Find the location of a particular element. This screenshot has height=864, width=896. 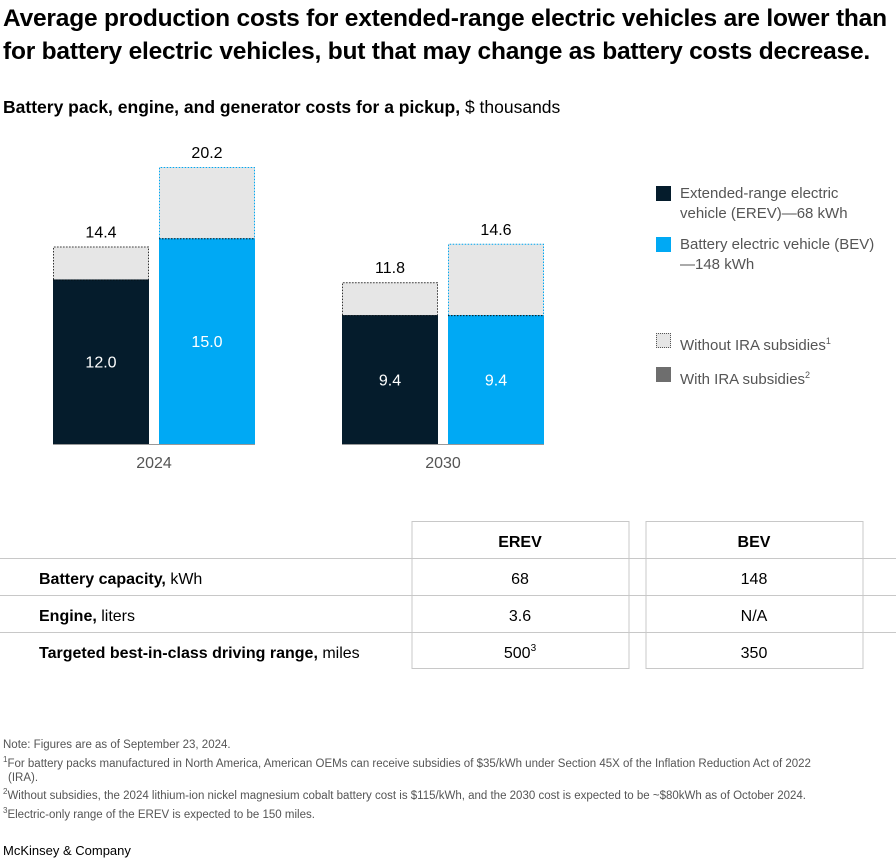

bar-outline-erev-2030 is located at coordinates (390, 299).